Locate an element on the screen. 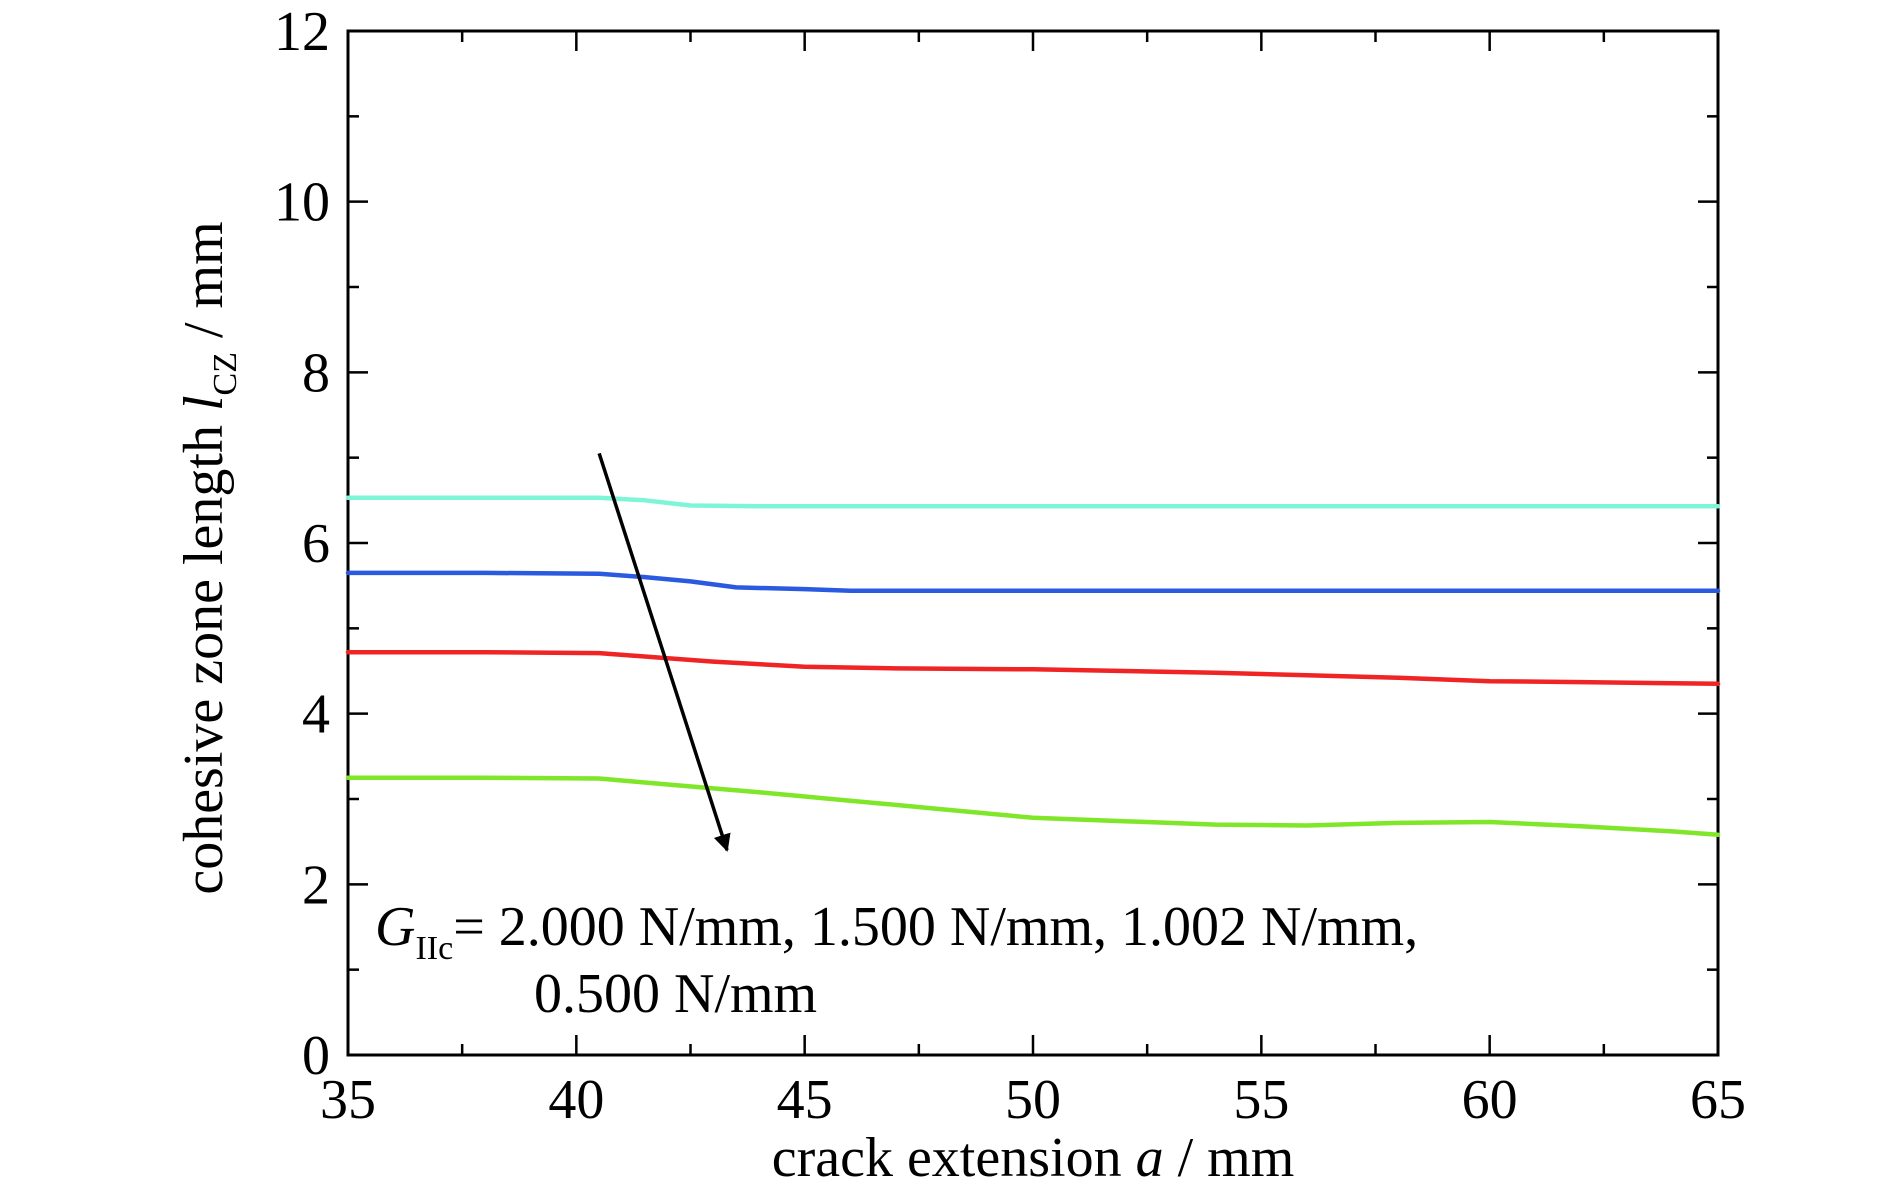 This screenshot has height=1181, width=1890. y-tick-label: 12 is located at coordinates (302, 32).